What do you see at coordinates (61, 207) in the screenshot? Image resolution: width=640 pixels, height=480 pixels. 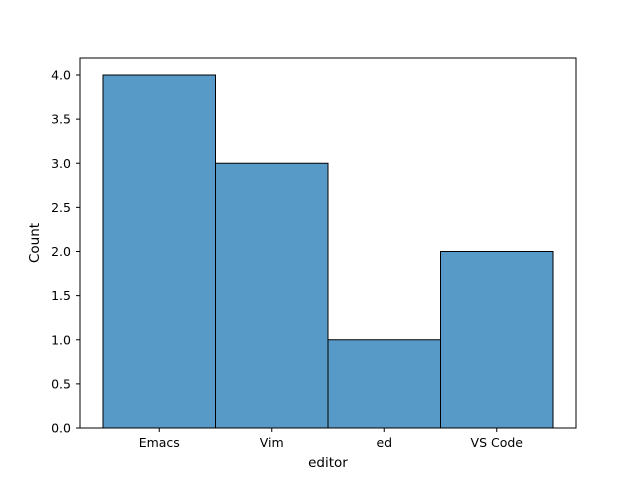 I see `y-tick-label: 2.5` at bounding box center [61, 207].